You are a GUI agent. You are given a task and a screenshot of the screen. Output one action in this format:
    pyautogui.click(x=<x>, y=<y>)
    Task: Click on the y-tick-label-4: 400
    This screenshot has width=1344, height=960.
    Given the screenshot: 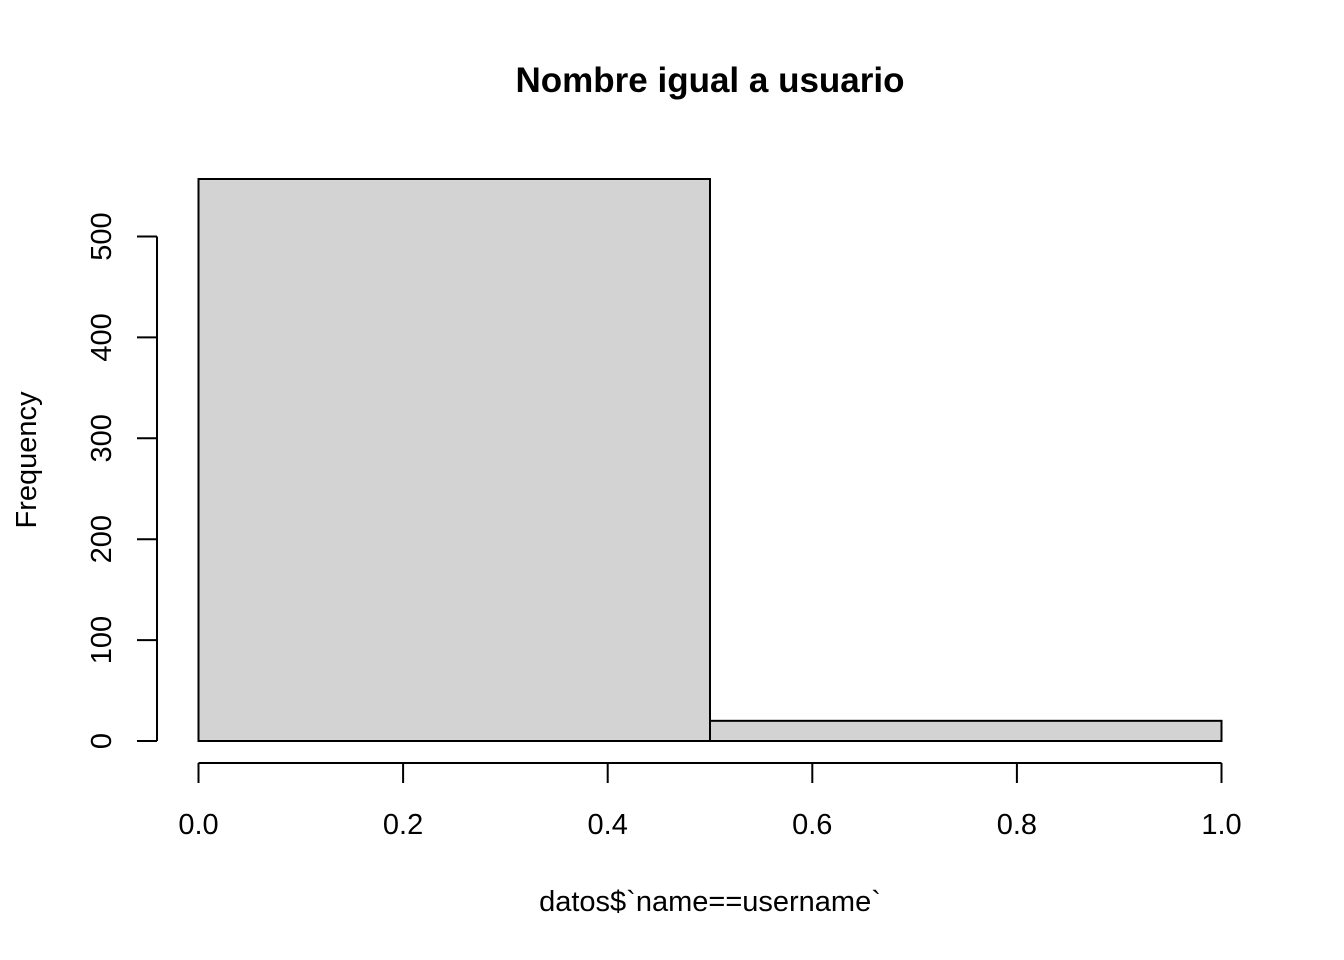 What is the action you would take?
    pyautogui.click(x=102, y=337)
    